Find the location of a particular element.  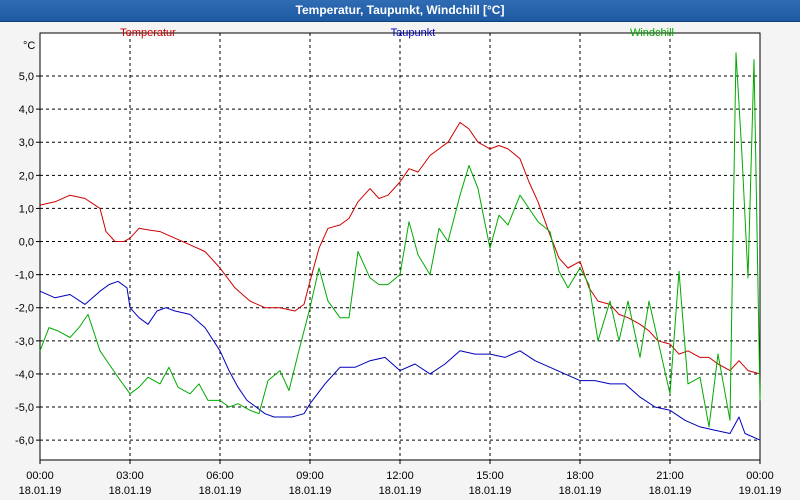

x-tick-time: 15:00 is located at coordinates (490, 476).